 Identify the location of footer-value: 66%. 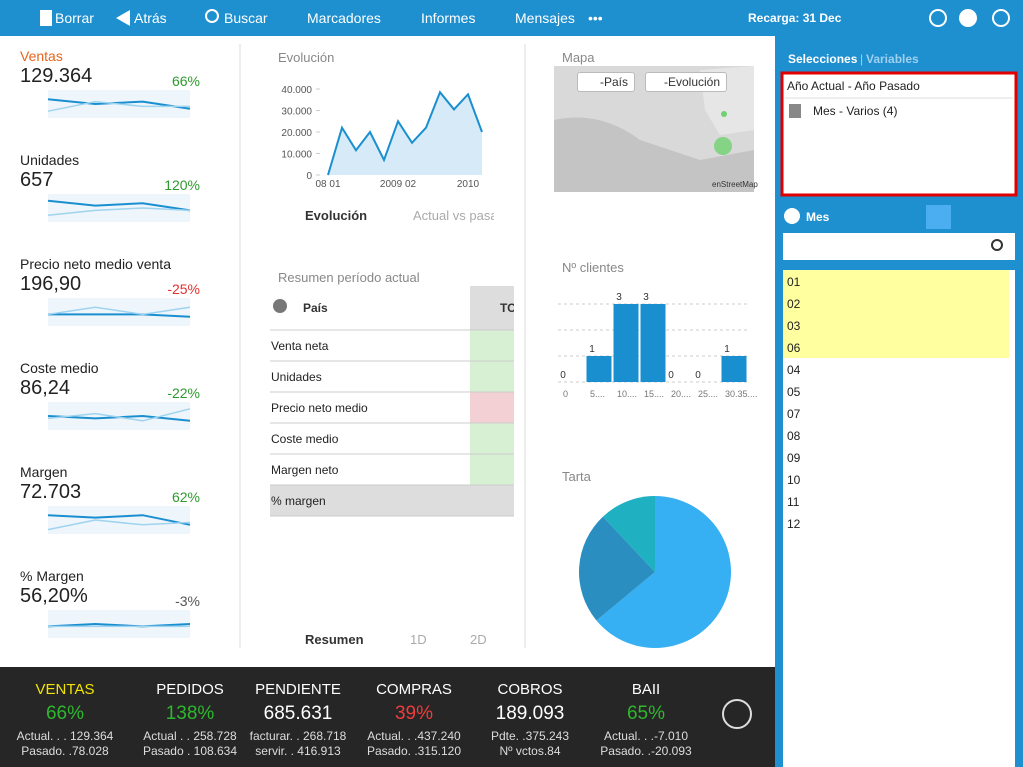
(65, 713).